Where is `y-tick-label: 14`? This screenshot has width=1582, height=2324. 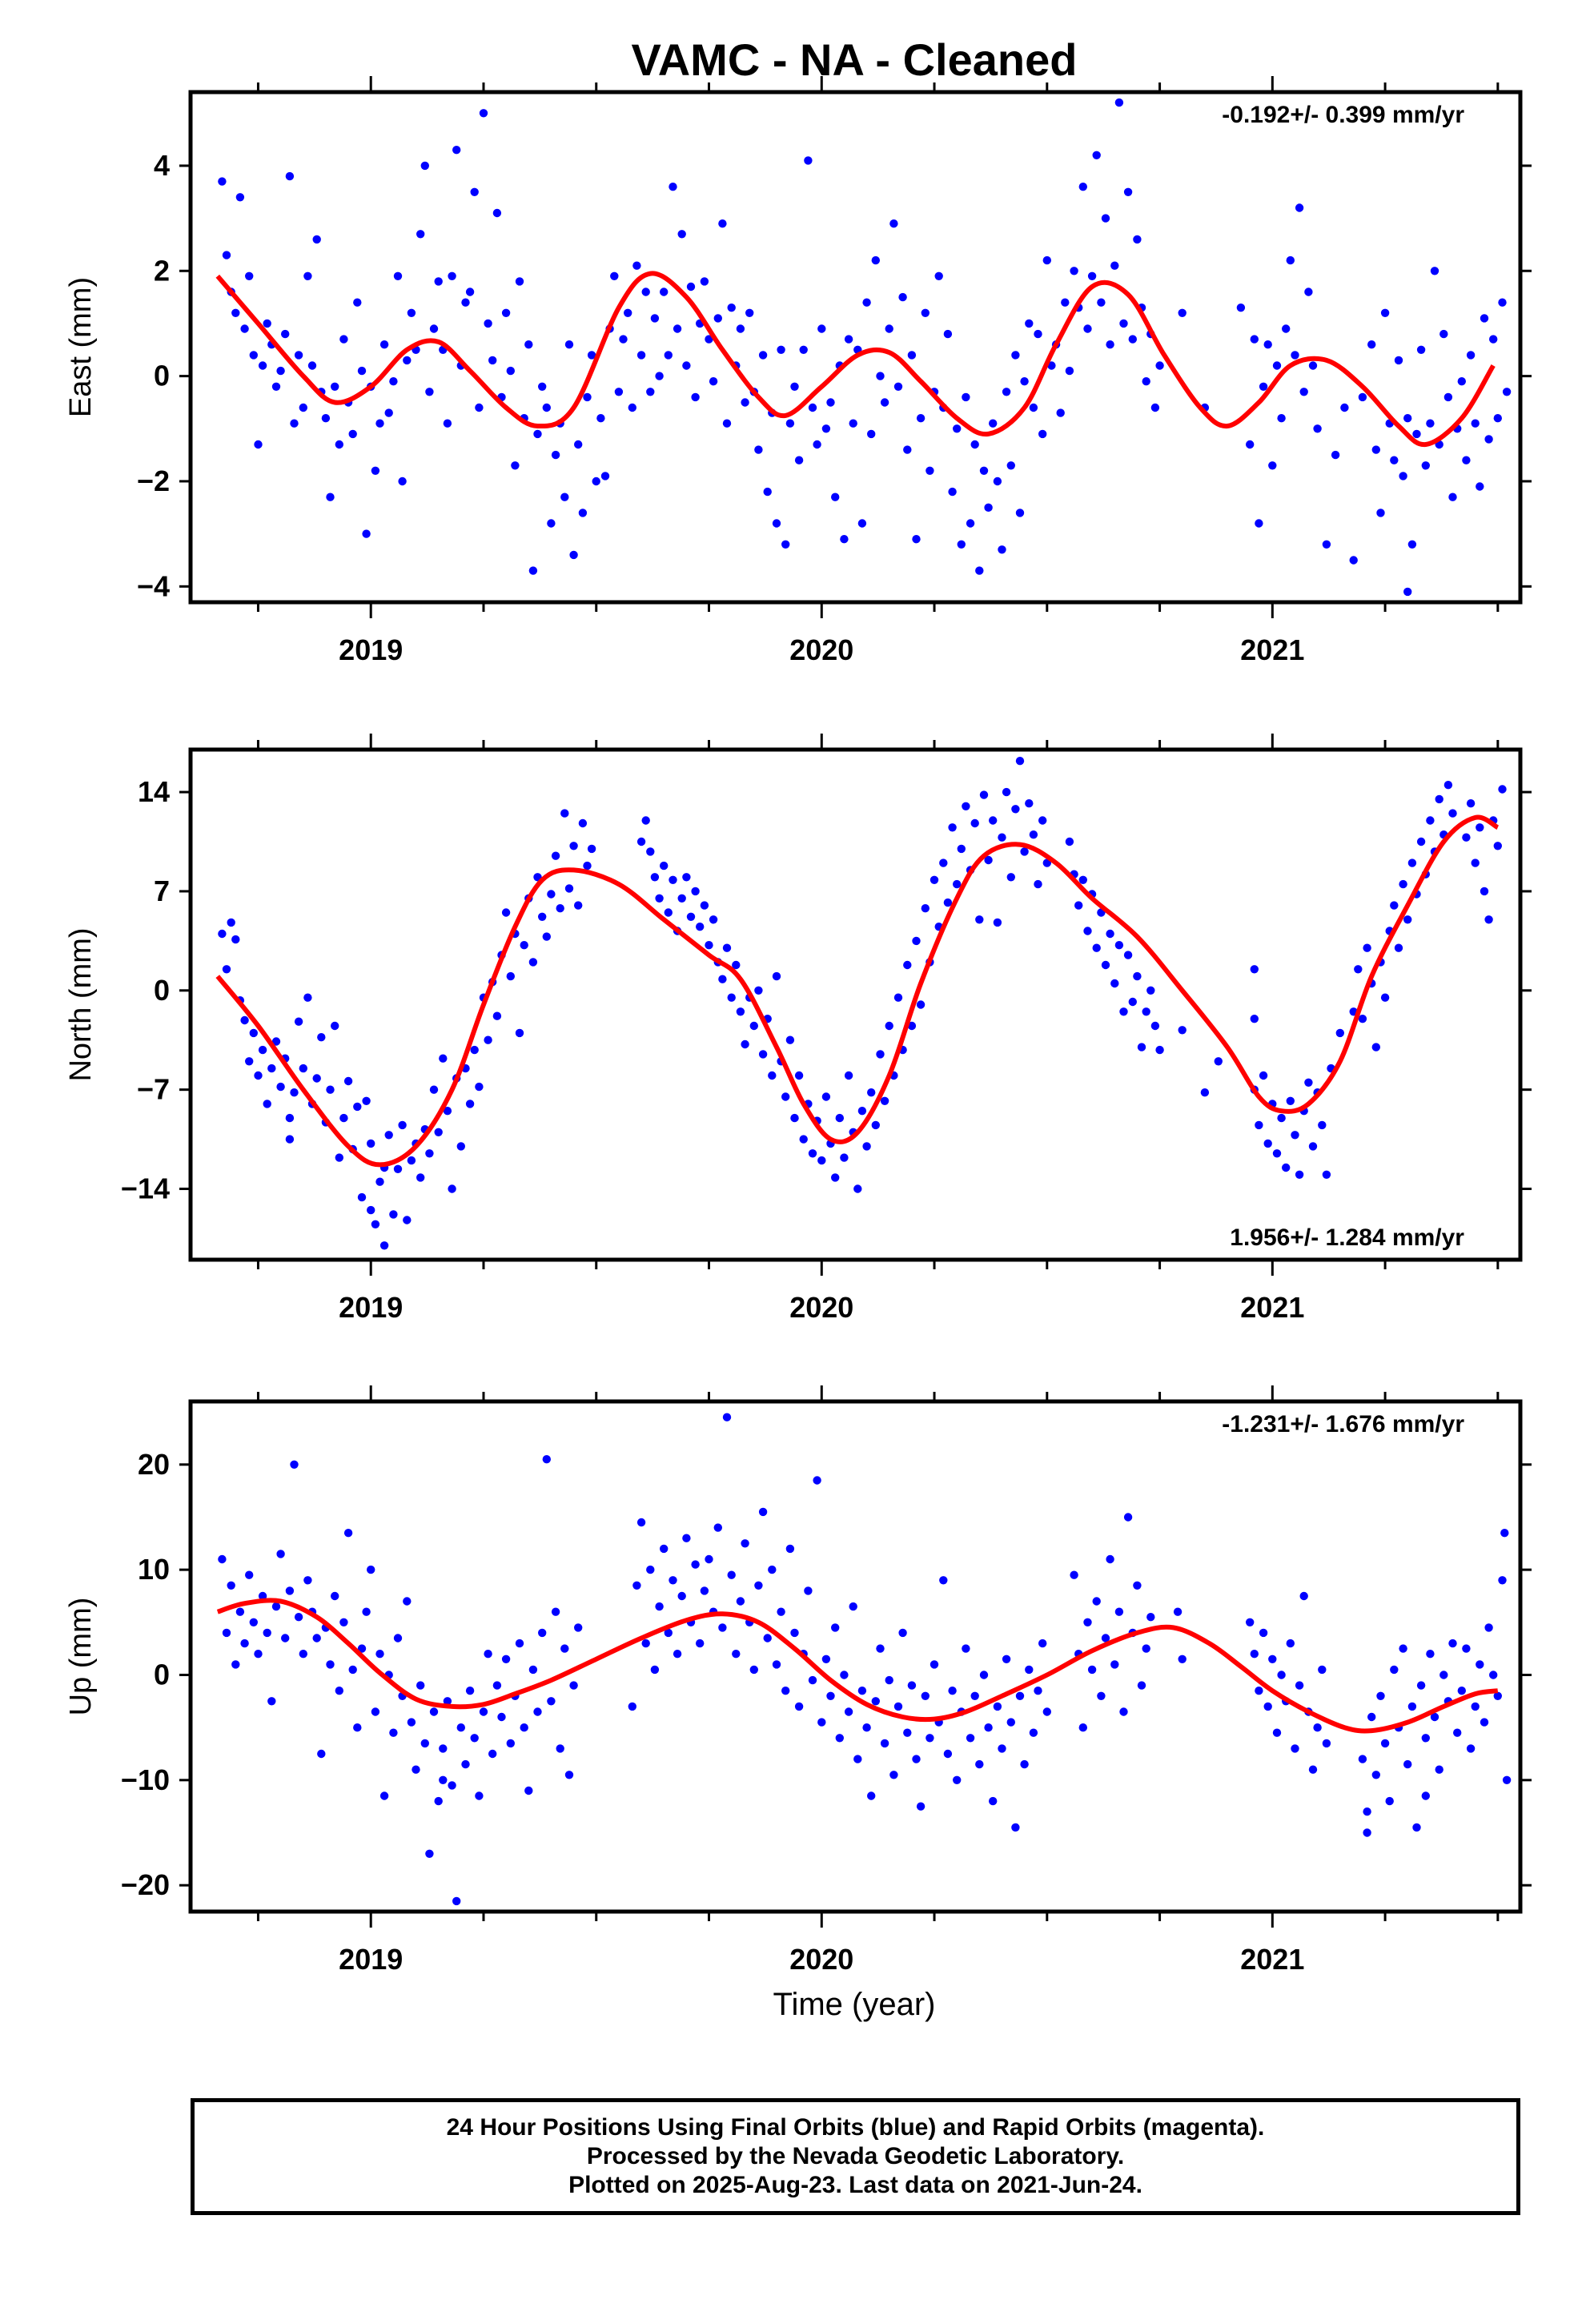 y-tick-label: 14 is located at coordinates (154, 791).